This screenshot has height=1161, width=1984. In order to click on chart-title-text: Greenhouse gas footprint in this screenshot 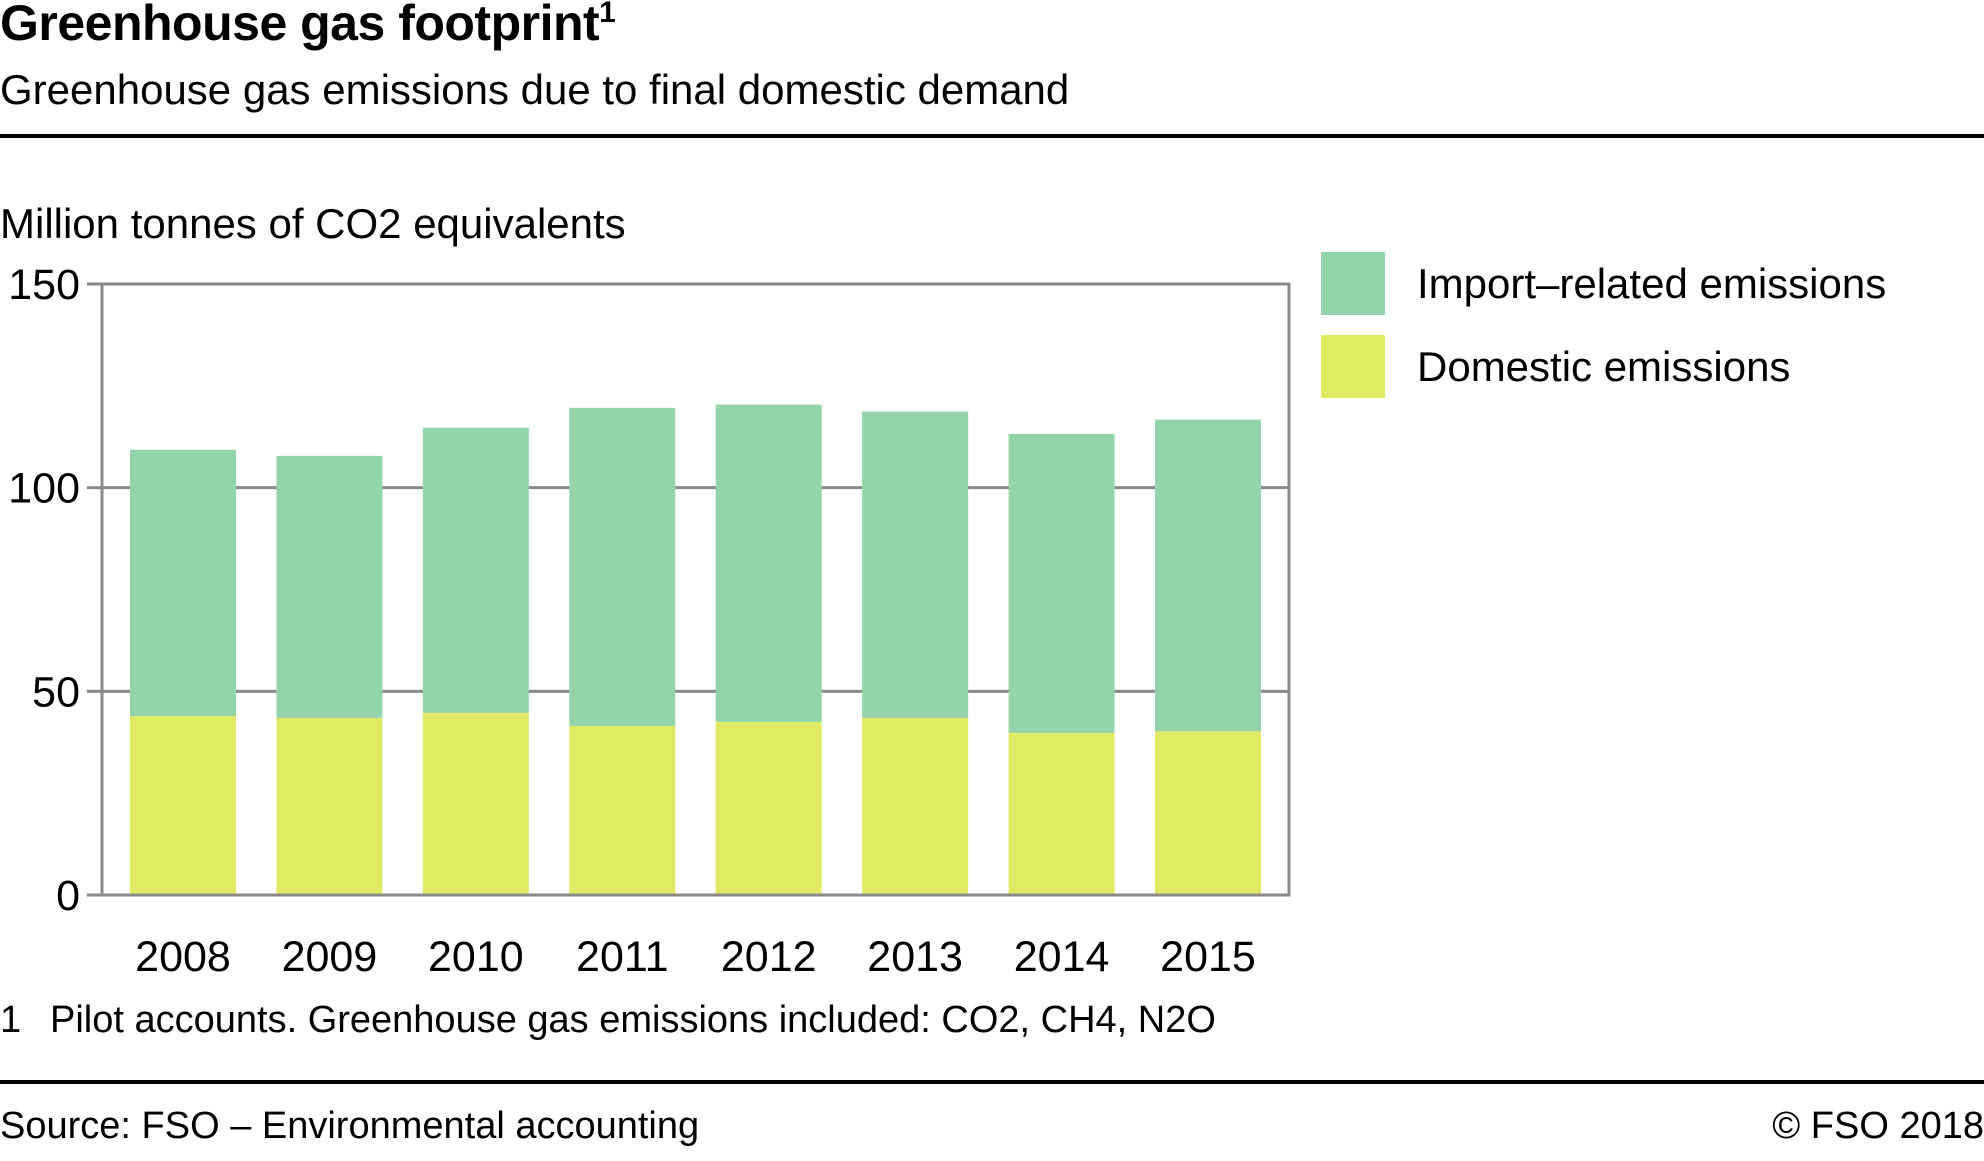, I will do `click(300, 25)`.